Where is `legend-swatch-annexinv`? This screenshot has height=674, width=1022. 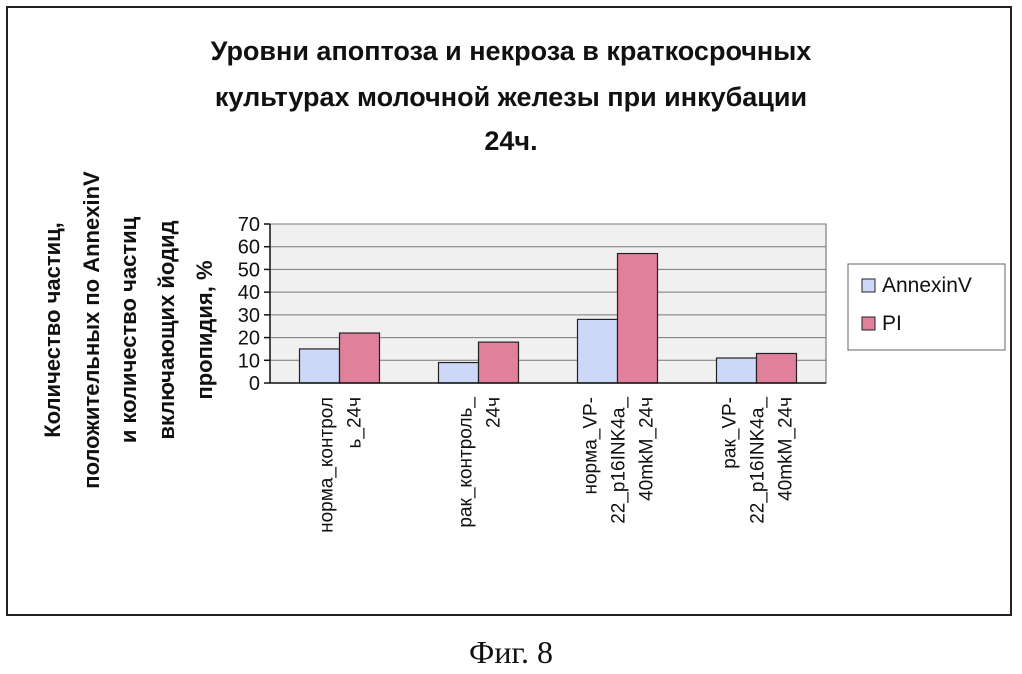
legend-swatch-annexinv is located at coordinates (868, 285).